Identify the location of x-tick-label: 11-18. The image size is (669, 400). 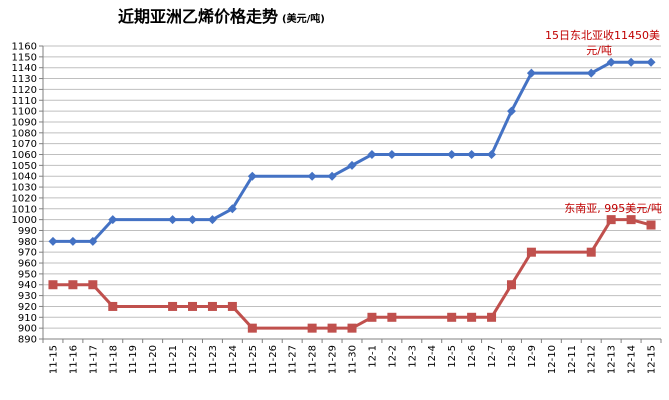
(113, 359).